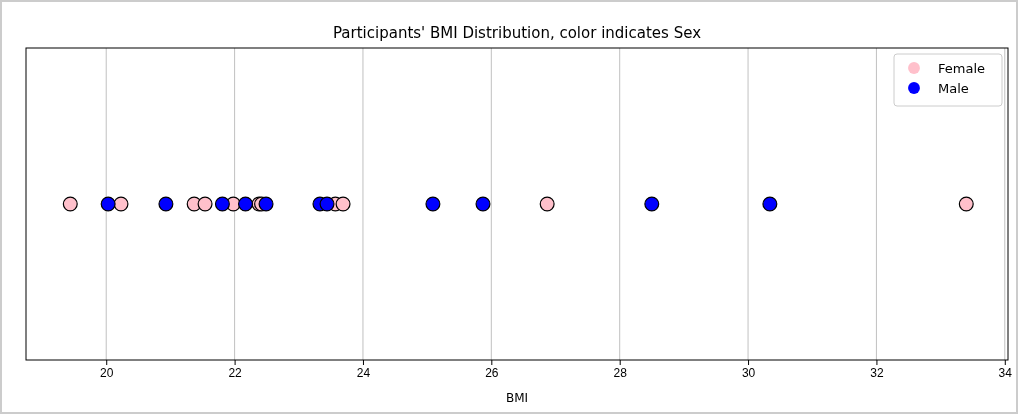 The width and height of the screenshot is (1020, 415). What do you see at coordinates (517, 33) in the screenshot?
I see `chart-title: Participants' BMI Distribution, color indicates Sex` at bounding box center [517, 33].